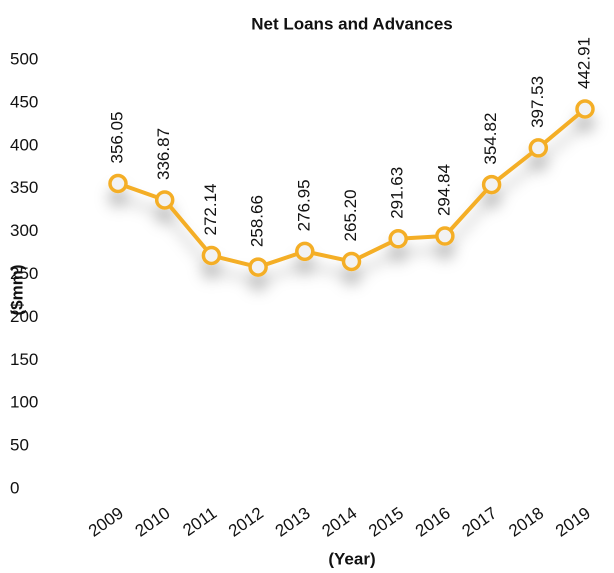 The height and width of the screenshot is (573, 614). Describe the element at coordinates (24, 187) in the screenshot. I see `y-tick-label: 350` at that location.